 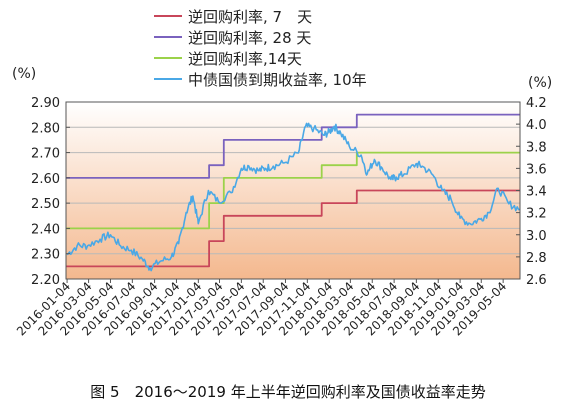 I want to click on right-tick-label: 3.6, so click(x=536, y=169).